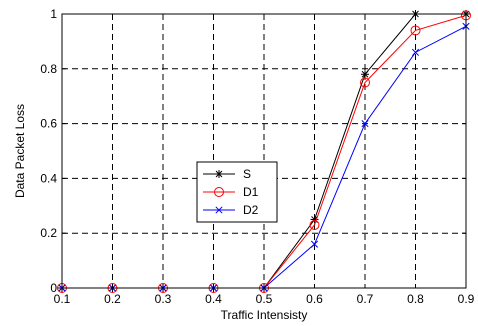 The image size is (478, 326). Describe the element at coordinates (247, 174) in the screenshot. I see `legend-label-S: S` at that location.